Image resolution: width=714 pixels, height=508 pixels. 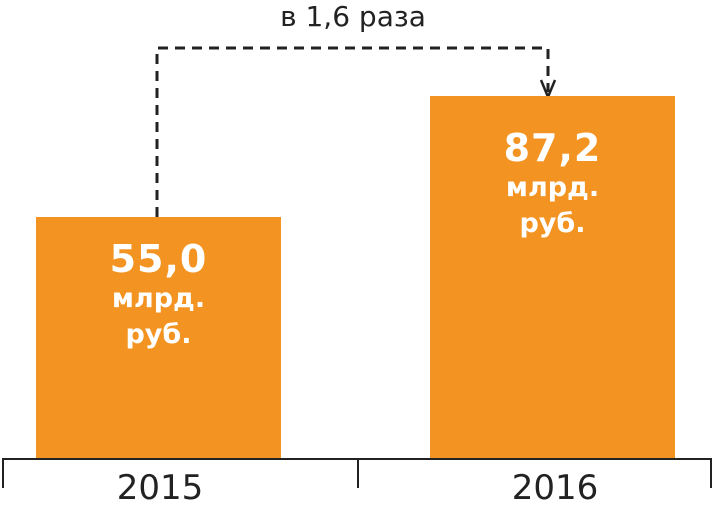 What do you see at coordinates (158, 259) in the screenshot?
I see `bar-value: 55,0` at bounding box center [158, 259].